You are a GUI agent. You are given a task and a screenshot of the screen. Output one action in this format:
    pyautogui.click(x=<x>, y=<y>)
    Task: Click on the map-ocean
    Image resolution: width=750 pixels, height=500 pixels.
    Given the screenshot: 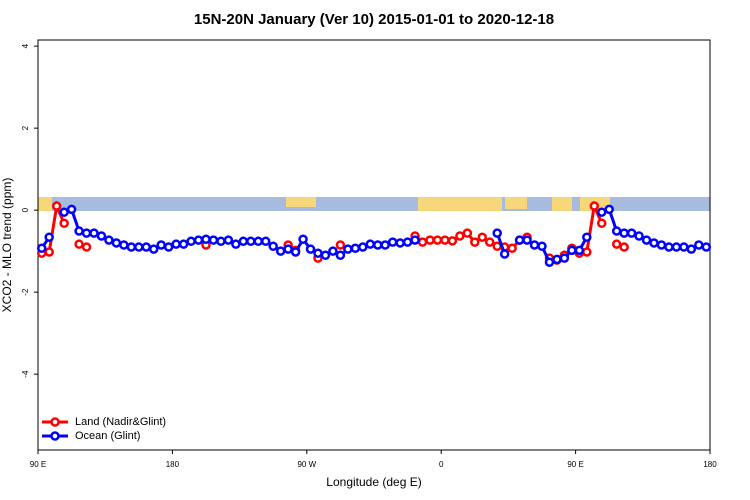 What is the action you would take?
    pyautogui.click(x=374, y=204)
    